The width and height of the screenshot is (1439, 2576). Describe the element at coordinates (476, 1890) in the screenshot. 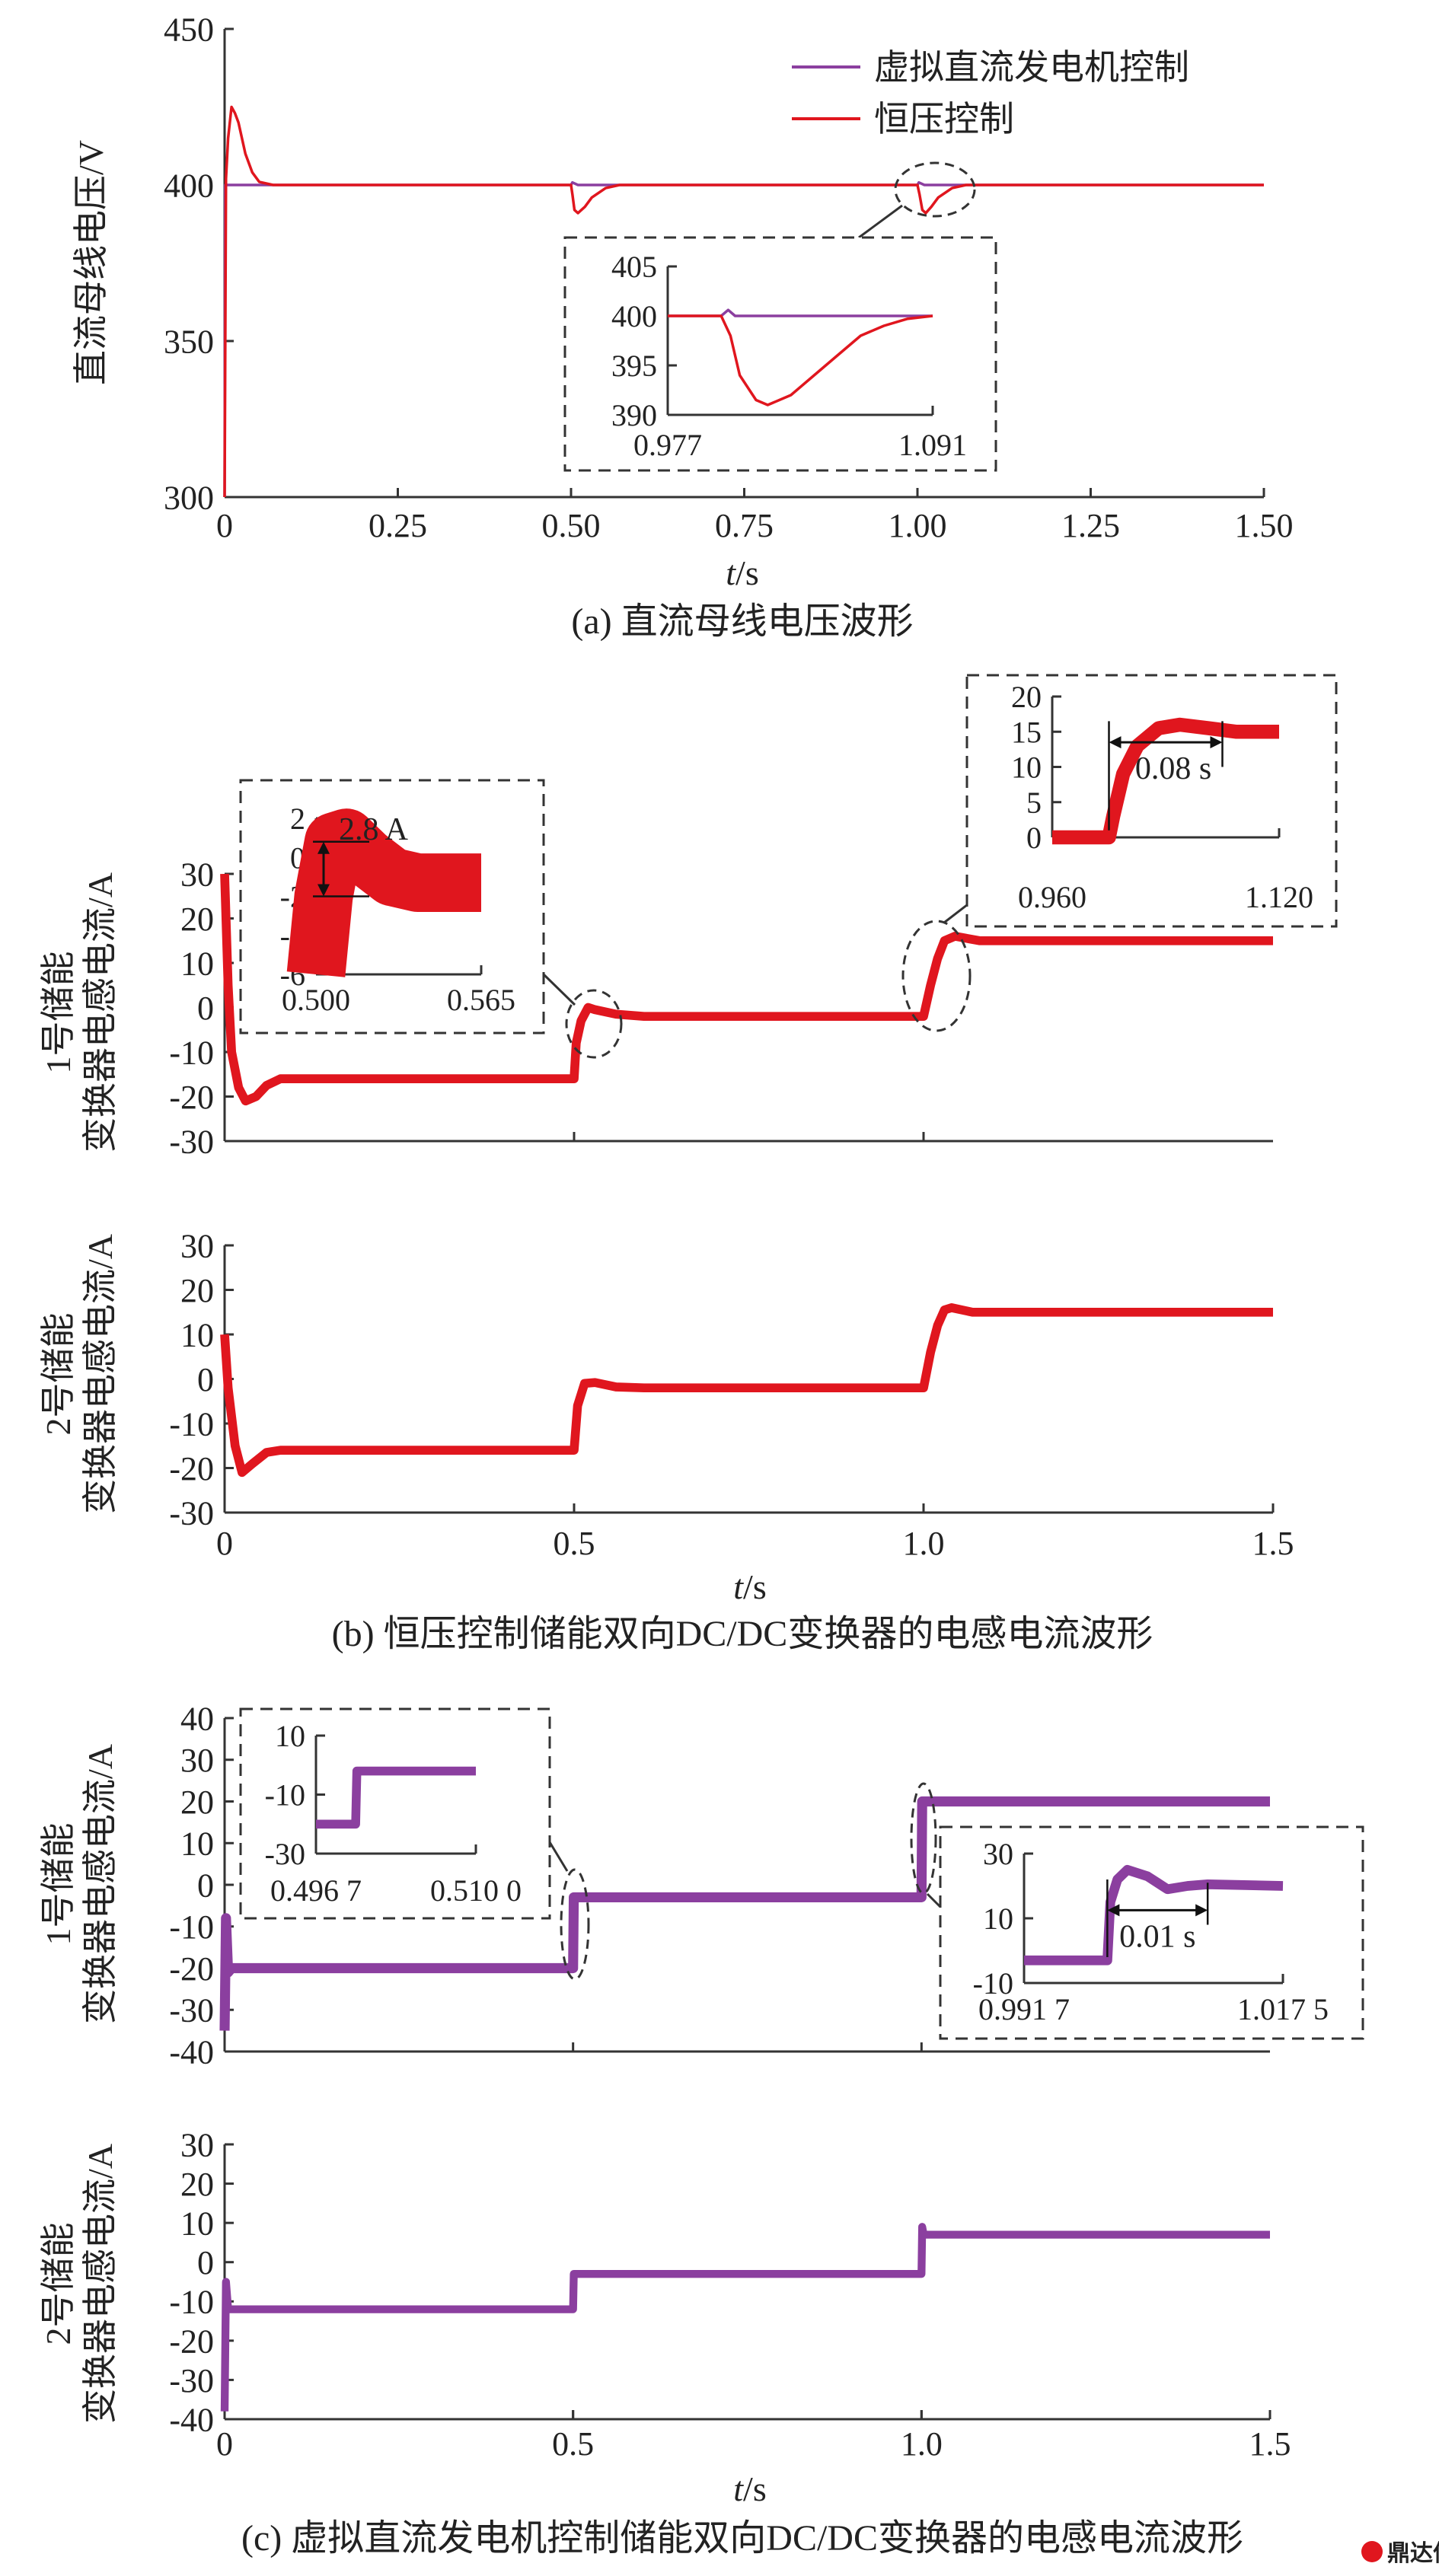

I see `x-tick-label-c1i1: 0.510 0` at that location.